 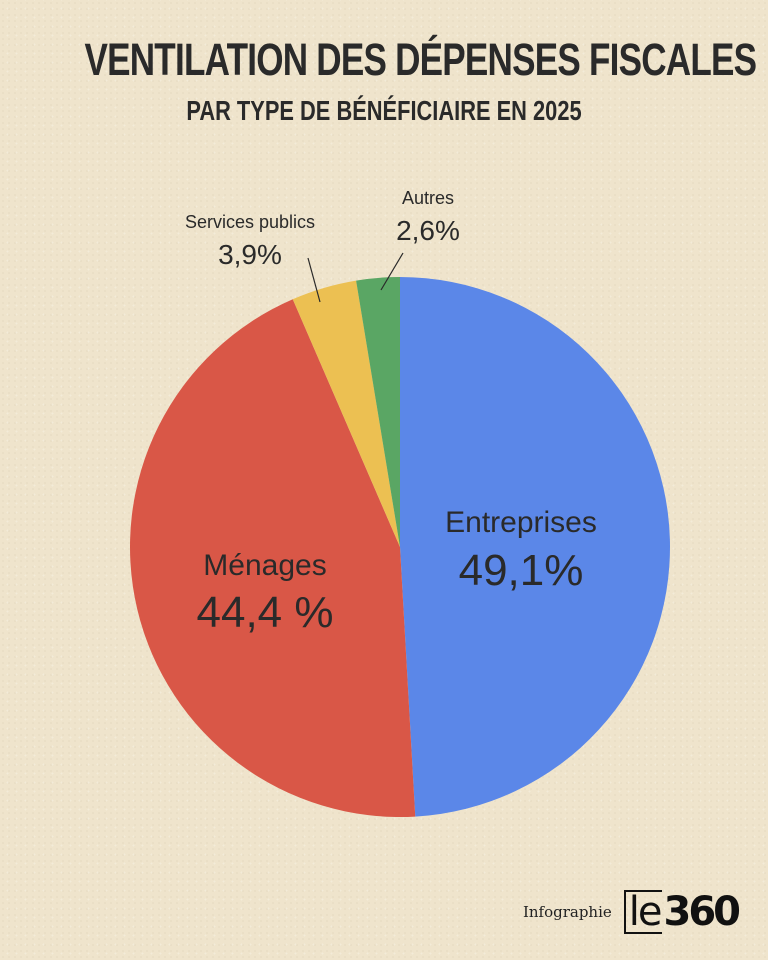 I want to click on slice-label-m-nages: Ménages, so click(x=264, y=565).